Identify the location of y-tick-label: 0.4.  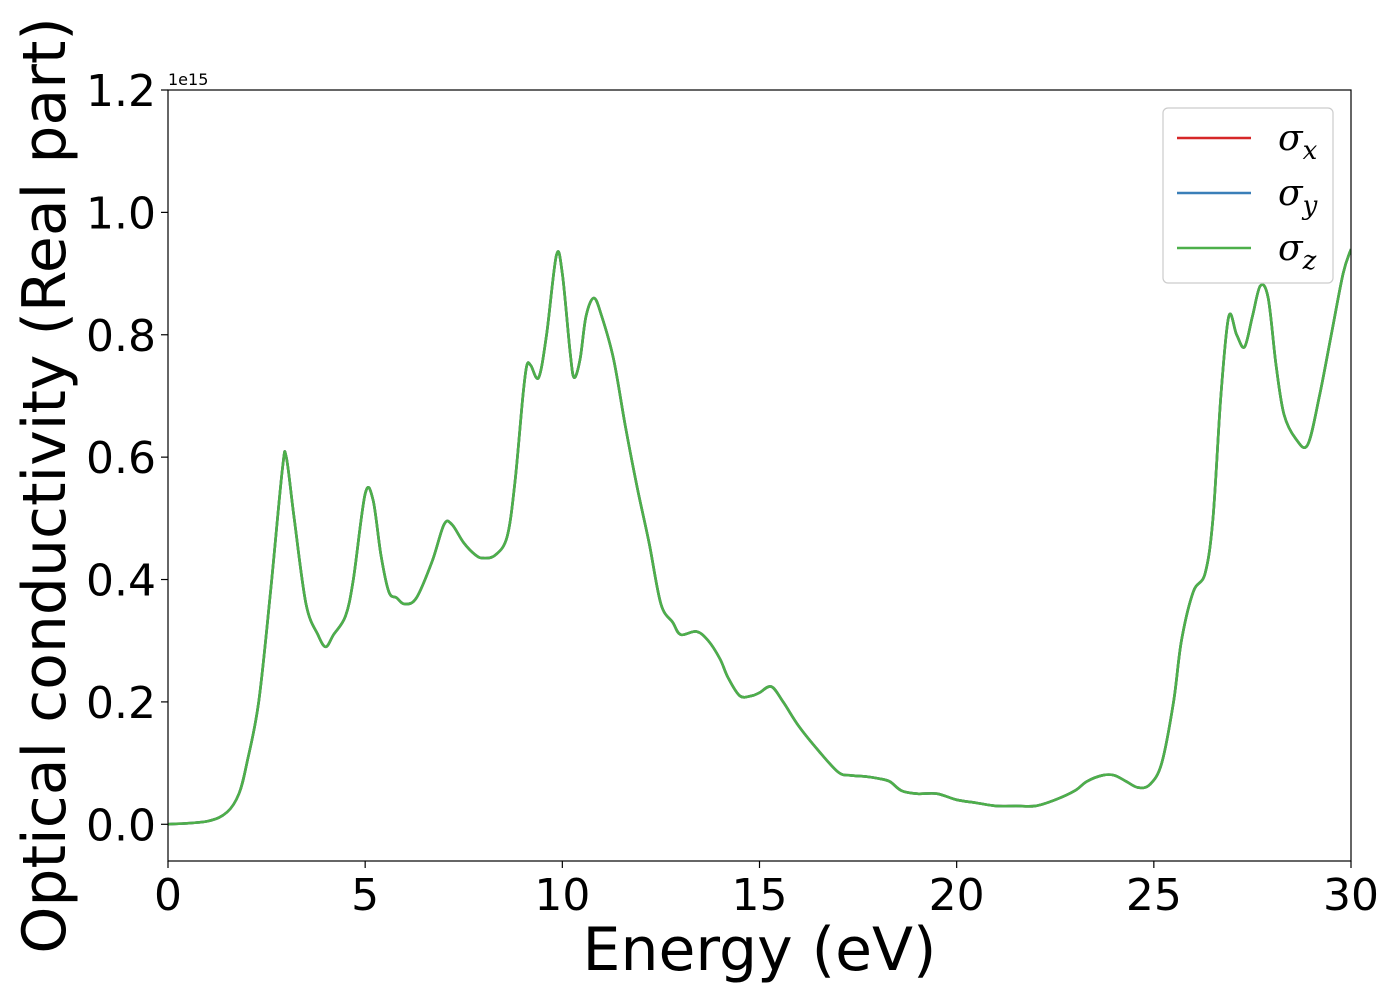
(121, 581).